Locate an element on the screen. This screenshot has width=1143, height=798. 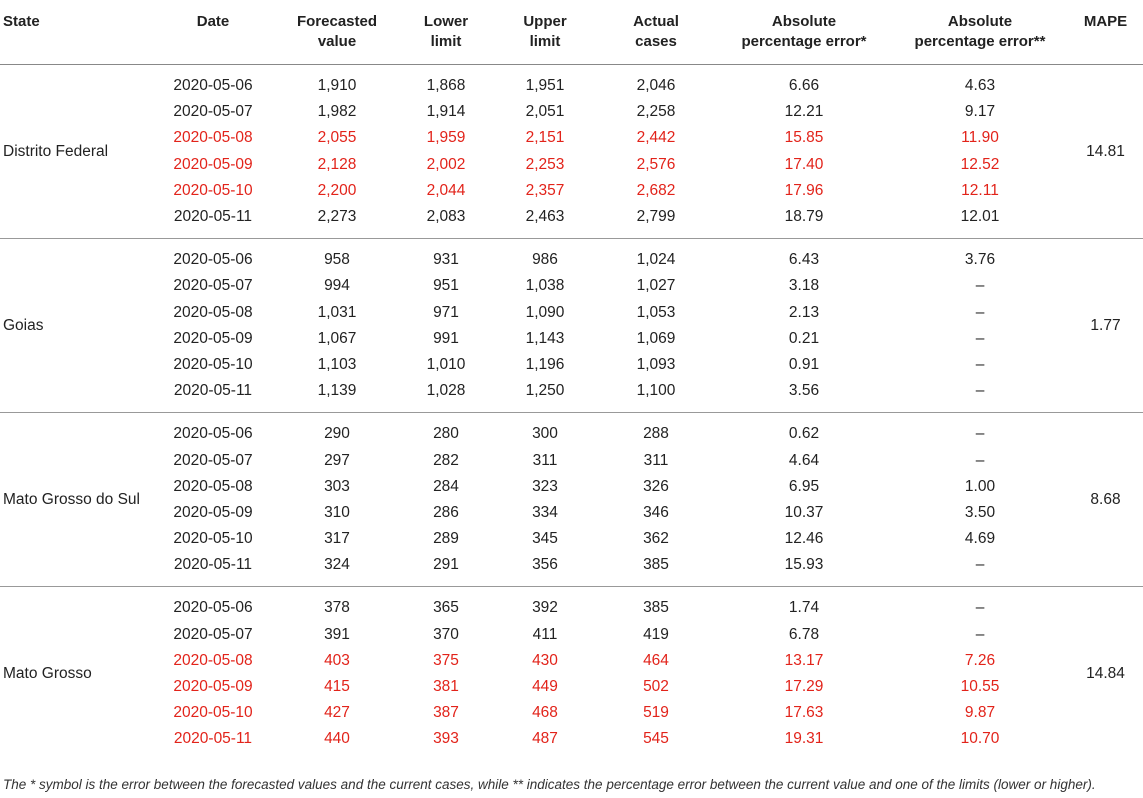
cell-date: 2020-05-10 is located at coordinates (213, 190).